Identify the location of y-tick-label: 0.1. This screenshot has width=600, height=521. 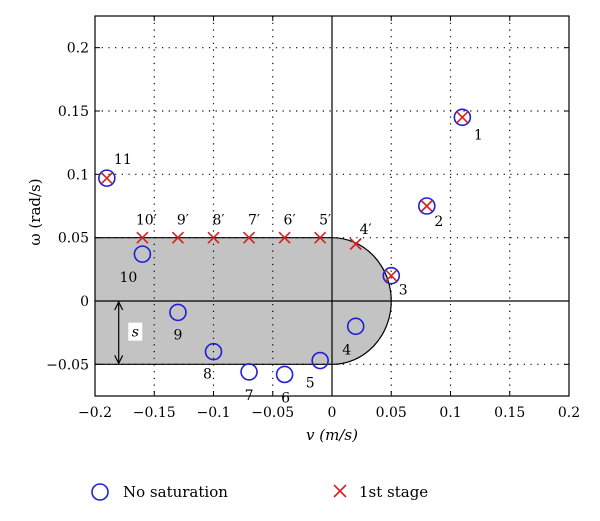
(78, 175).